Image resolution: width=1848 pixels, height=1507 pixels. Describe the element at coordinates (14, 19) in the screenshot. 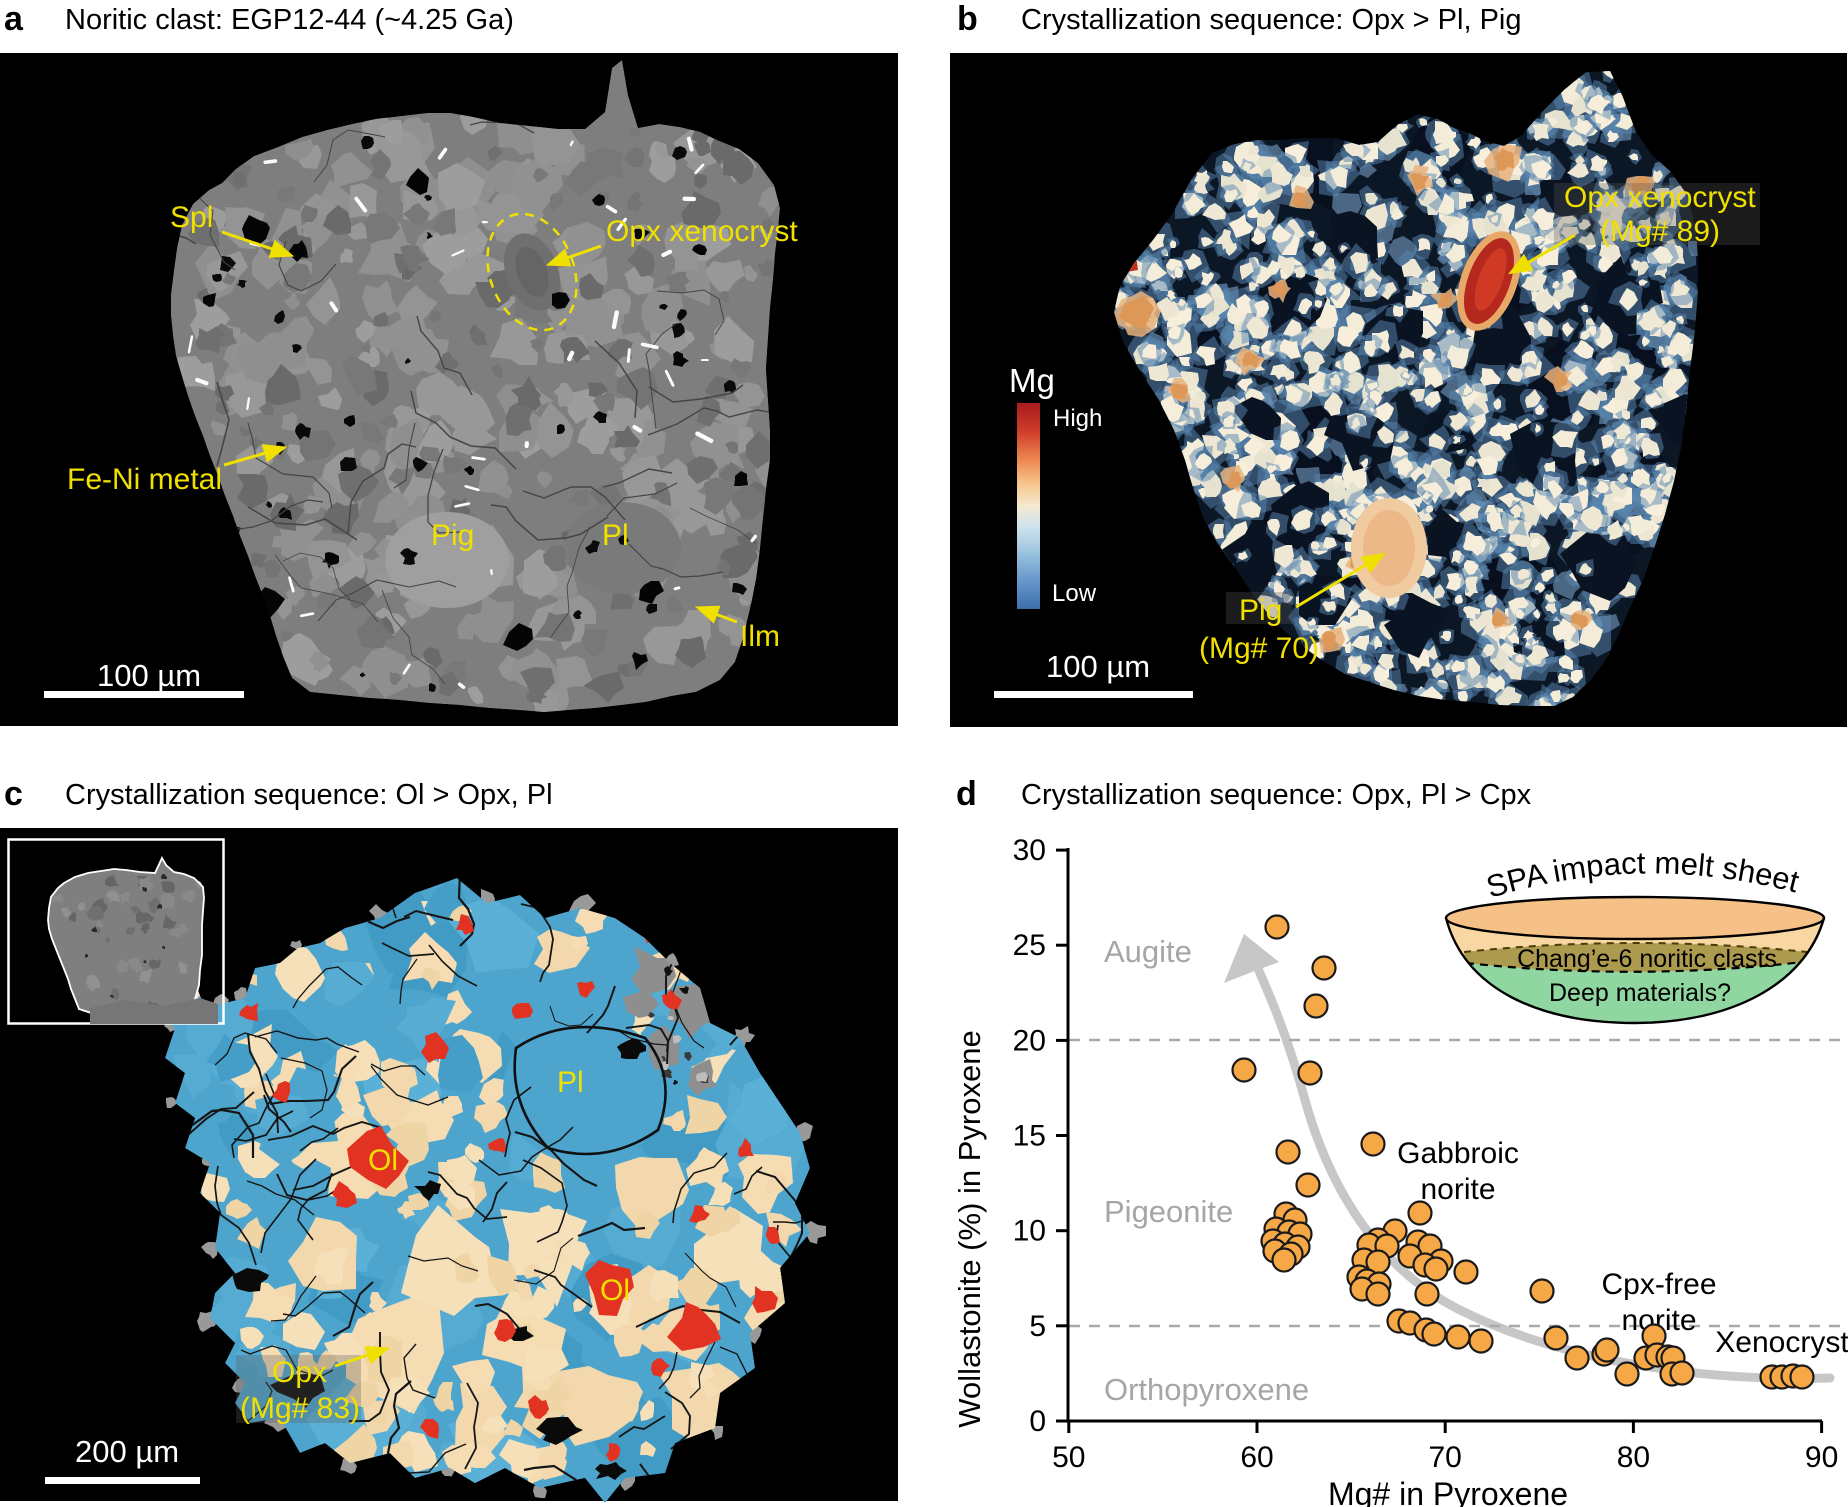

I see `svg-text: a` at that location.